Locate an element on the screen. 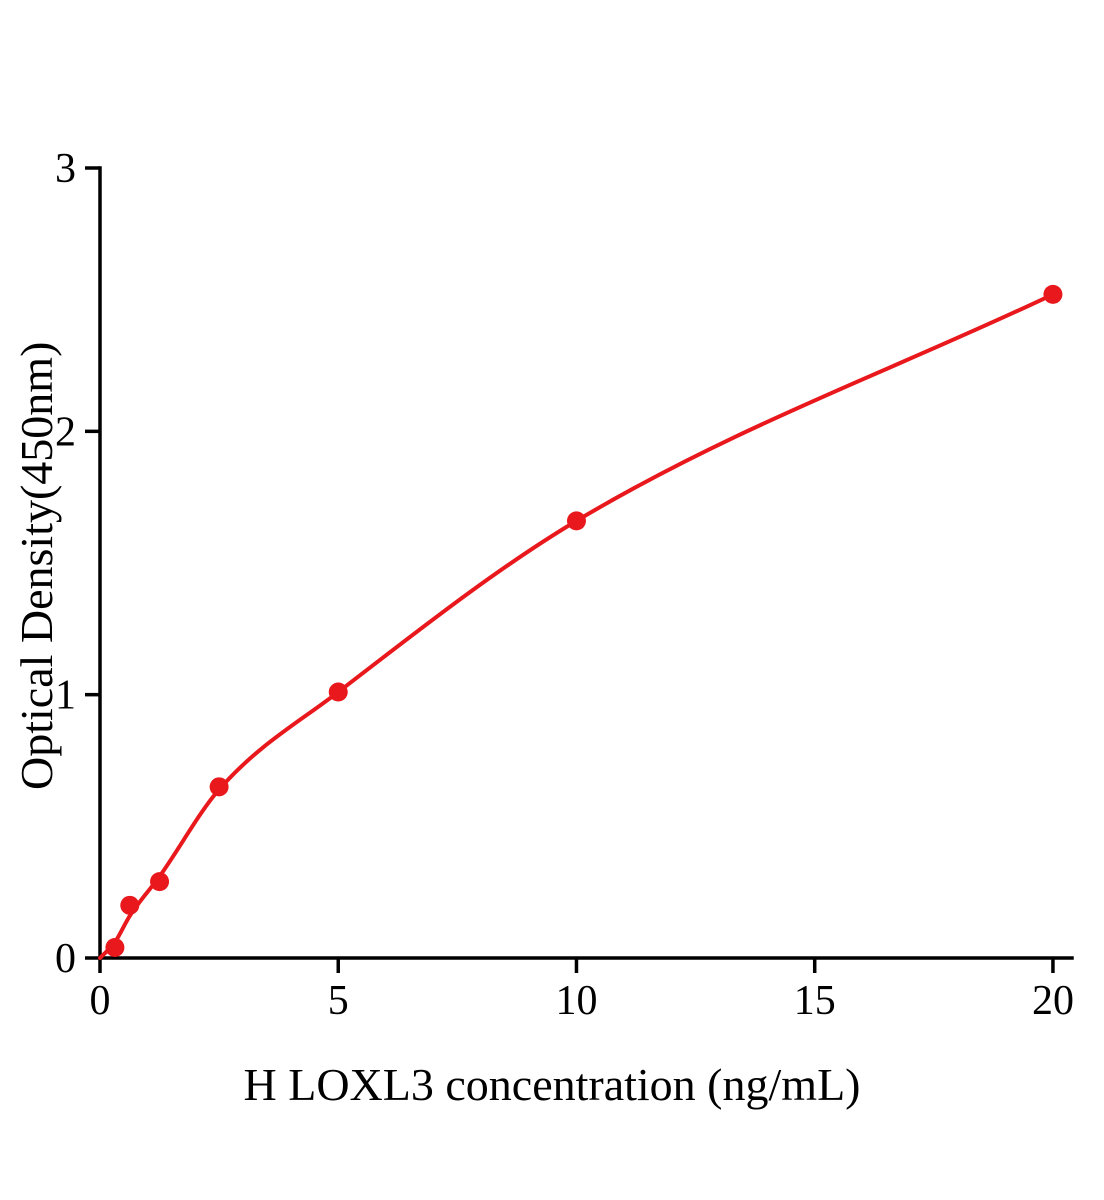 The width and height of the screenshot is (1104, 1200). y-tick-label: 1 is located at coordinates (65, 696).